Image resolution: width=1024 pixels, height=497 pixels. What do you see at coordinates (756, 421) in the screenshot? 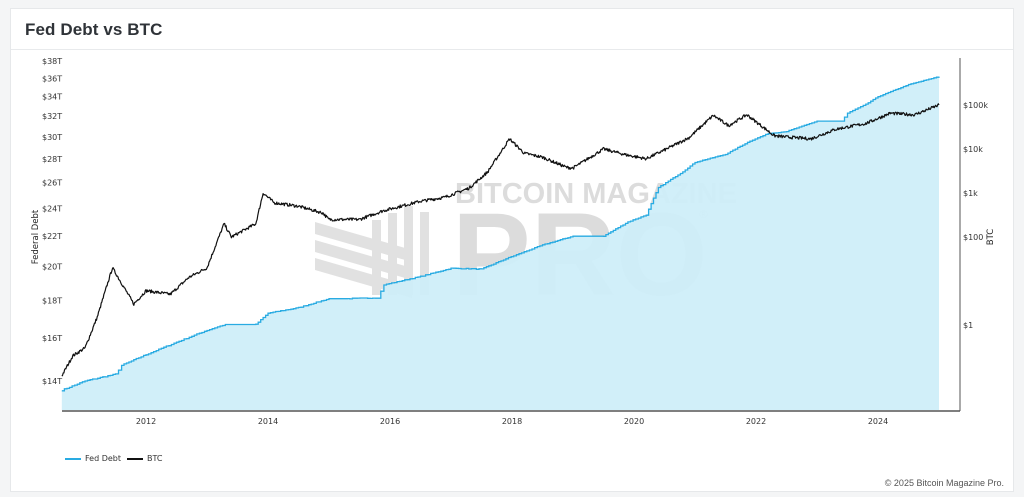
I see `x-tick-label: 2022` at bounding box center [756, 421].